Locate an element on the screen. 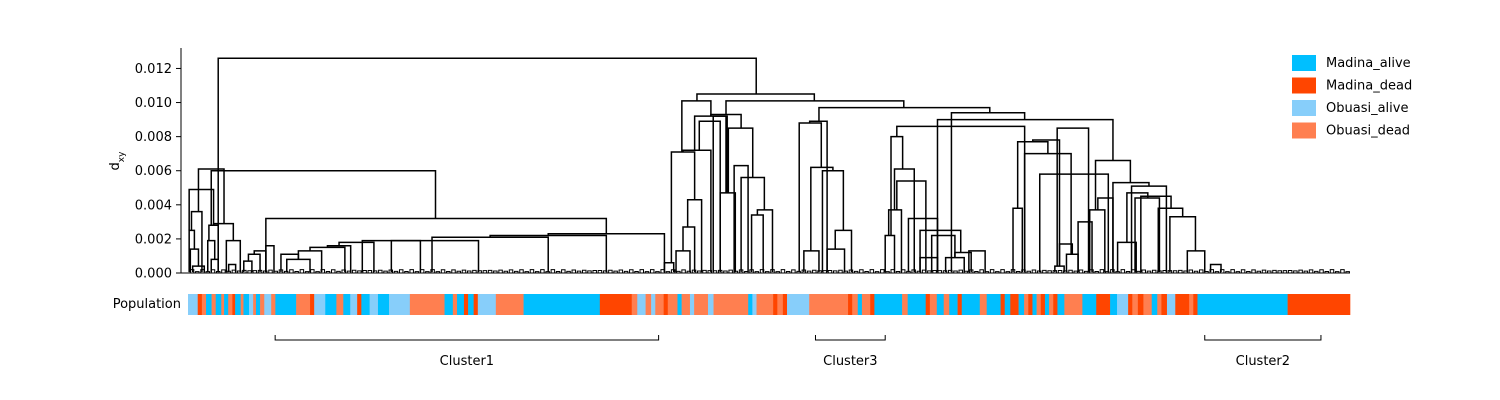 Image resolution: width=1500 pixels, height=400 pixels. cluster-label: Cluster2 is located at coordinates (1263, 361).